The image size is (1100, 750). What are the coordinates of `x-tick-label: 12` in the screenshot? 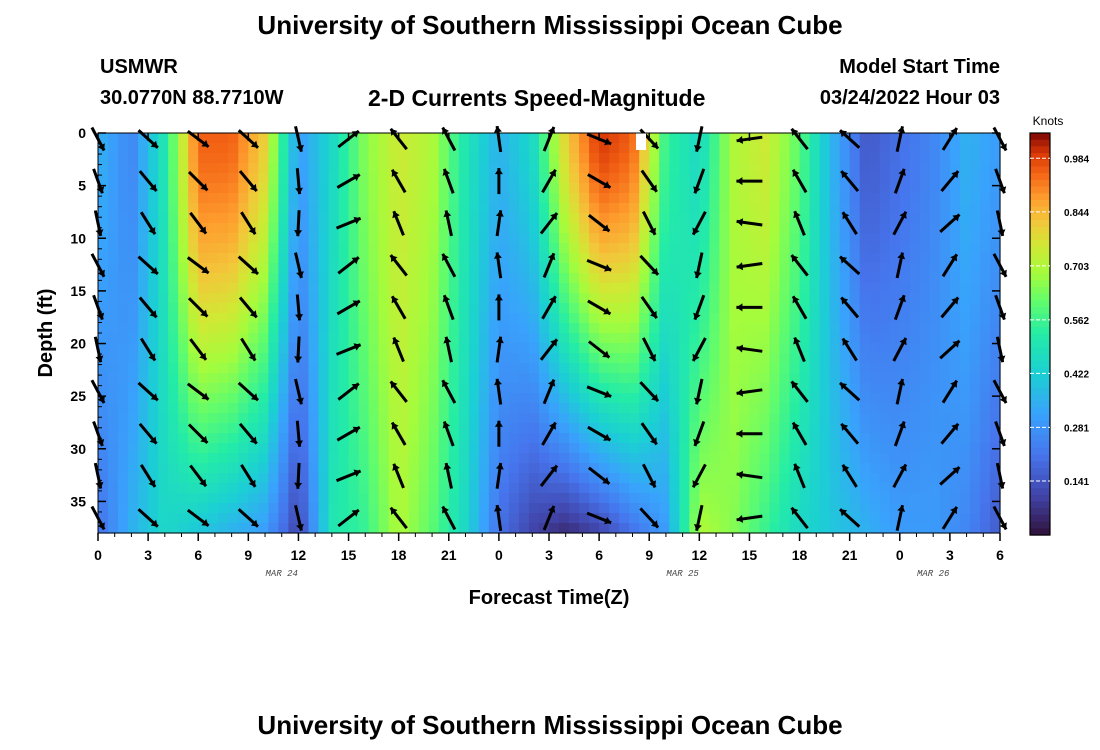 It's located at (299, 555).